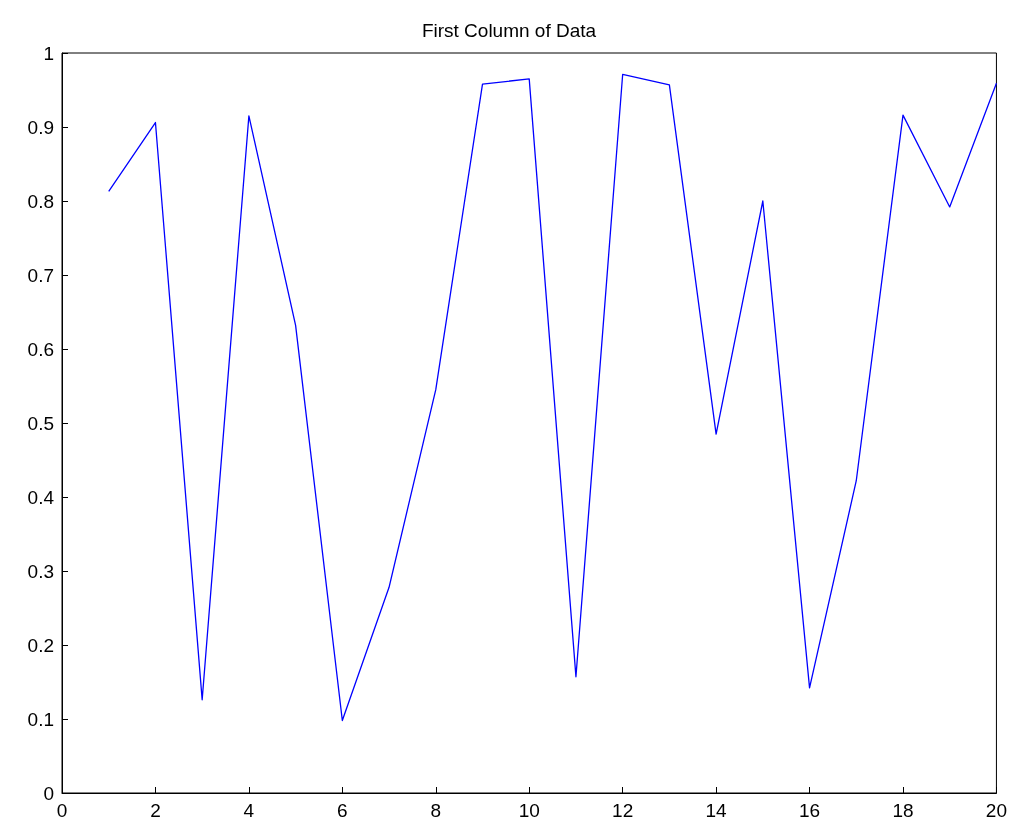  What do you see at coordinates (40, 571) in the screenshot?
I see `y-tick-label: 0.3` at bounding box center [40, 571].